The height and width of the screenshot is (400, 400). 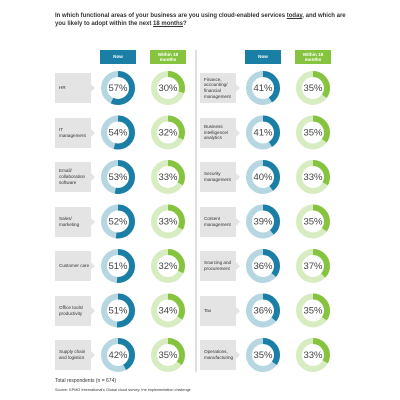 I want to click on respondents: Total respondents (n = 674), so click(x=86, y=381).